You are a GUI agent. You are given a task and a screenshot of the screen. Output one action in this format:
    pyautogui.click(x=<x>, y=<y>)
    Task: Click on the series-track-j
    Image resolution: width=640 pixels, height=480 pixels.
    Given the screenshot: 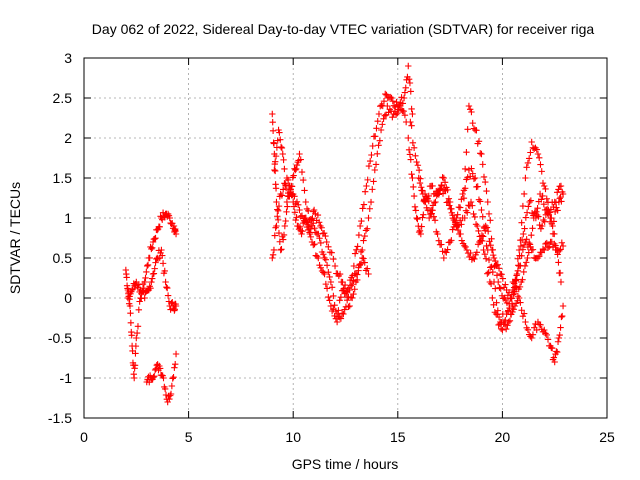 What is the action you would take?
    pyautogui.click(x=514, y=261)
    